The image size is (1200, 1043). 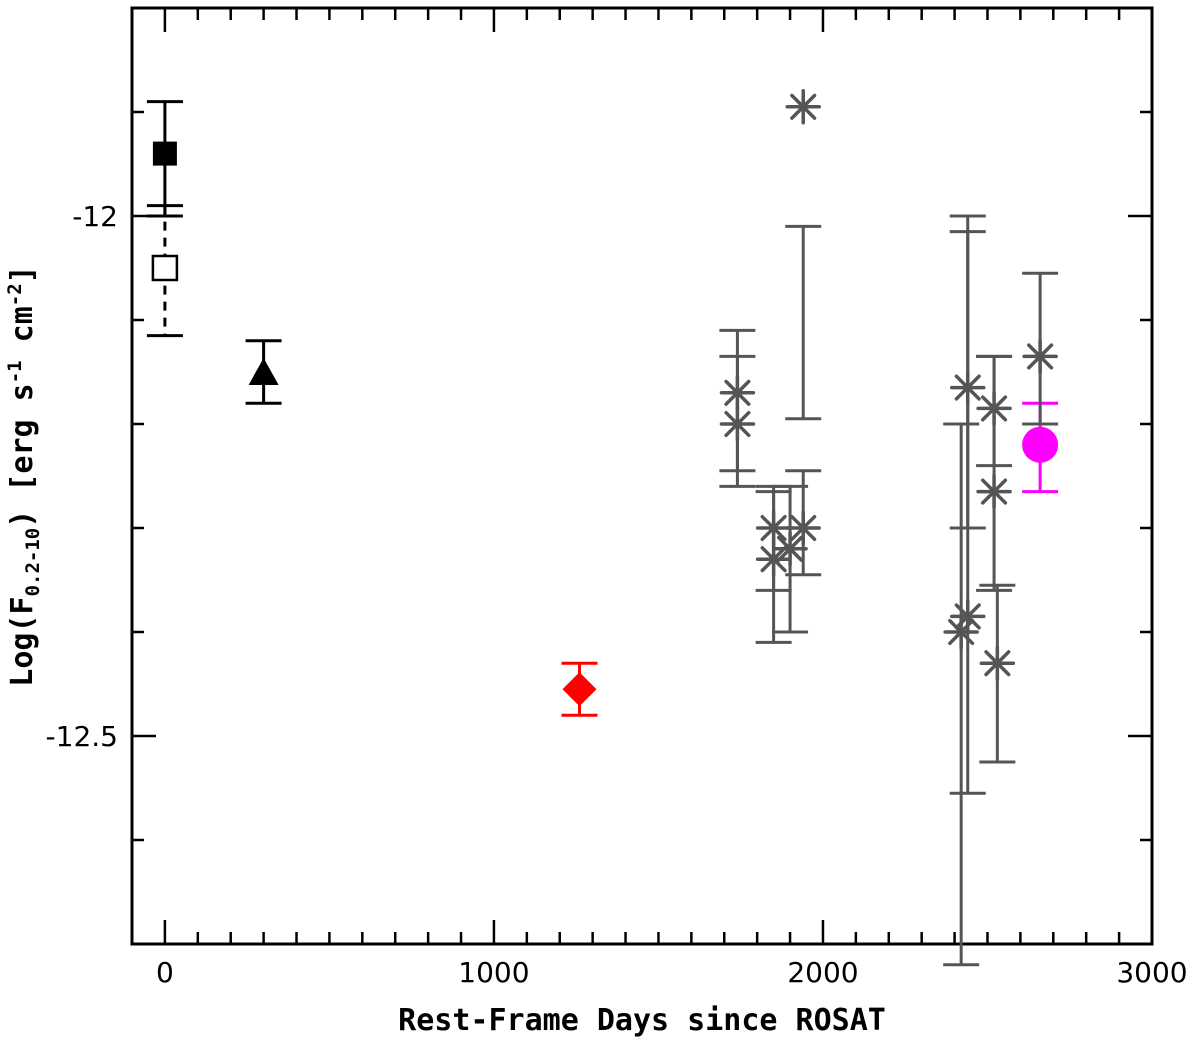 What do you see at coordinates (642, 1020) in the screenshot?
I see `x-axis-label: Rest-Frame Days since ROSAT` at bounding box center [642, 1020].